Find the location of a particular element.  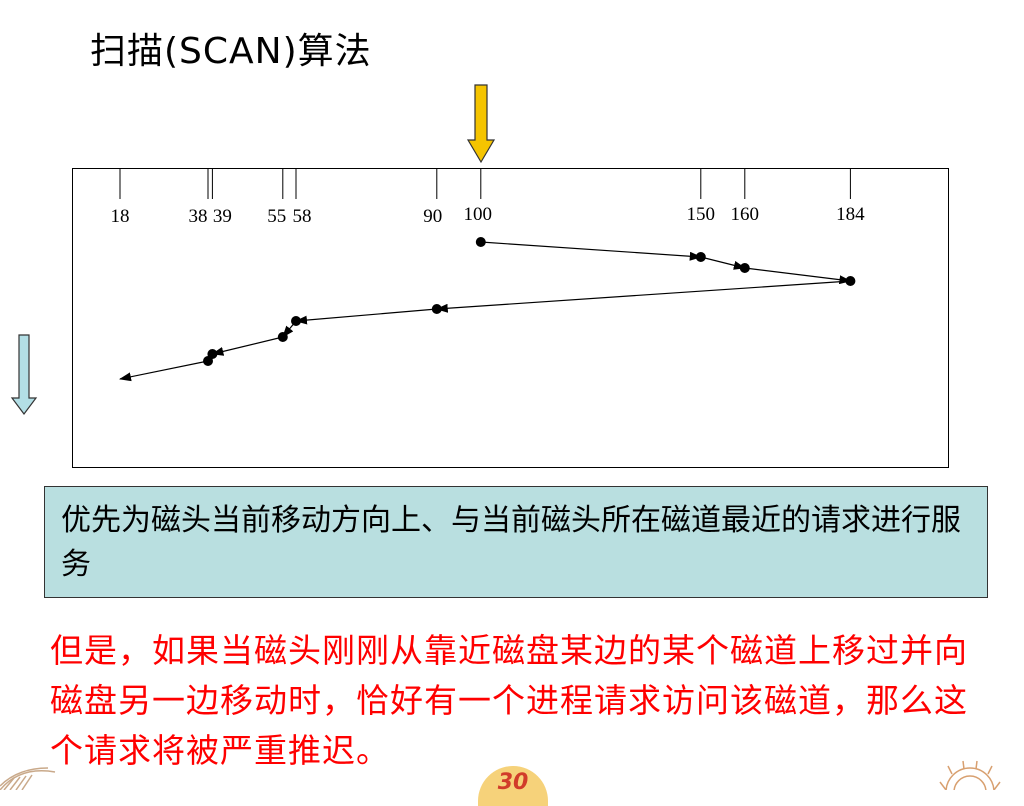

track-label-100: 100 is located at coordinates (478, 214).